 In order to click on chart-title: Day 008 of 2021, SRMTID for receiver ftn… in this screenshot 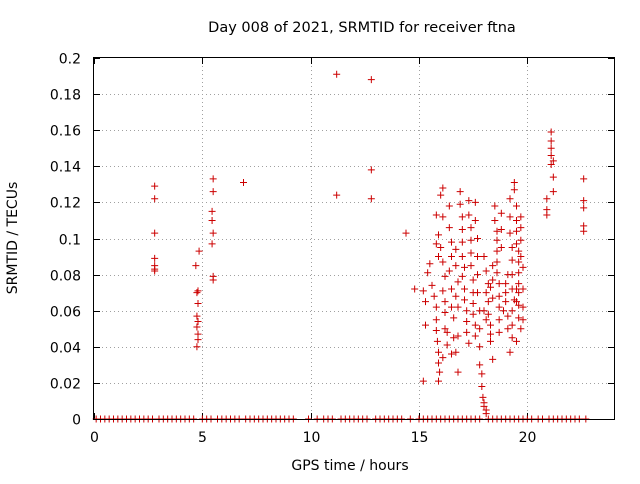, I will do `click(362, 28)`.